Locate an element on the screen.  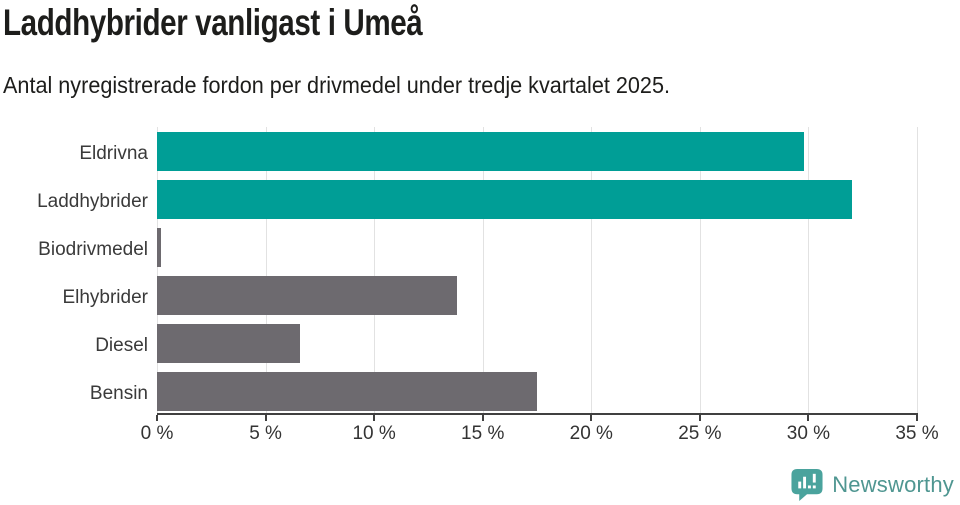
category-label-diesel: Diesel is located at coordinates (121, 345).